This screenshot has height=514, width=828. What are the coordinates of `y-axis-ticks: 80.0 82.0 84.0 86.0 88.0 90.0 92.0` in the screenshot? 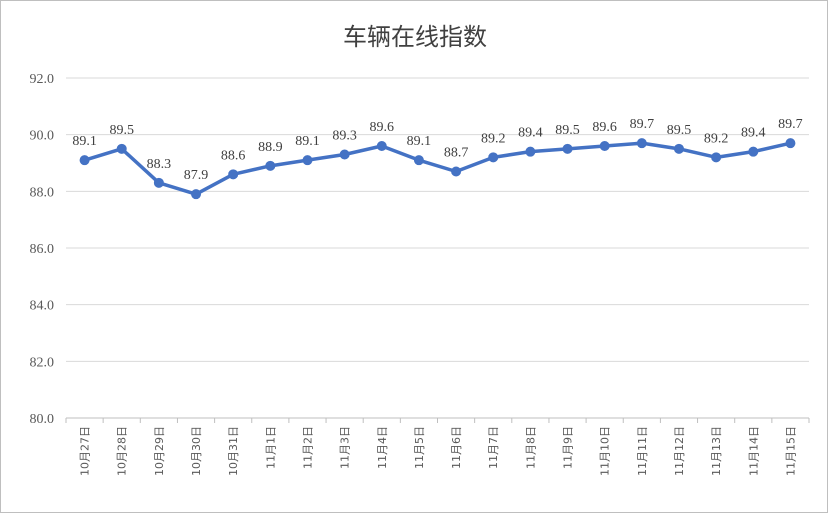 It's located at (42, 249).